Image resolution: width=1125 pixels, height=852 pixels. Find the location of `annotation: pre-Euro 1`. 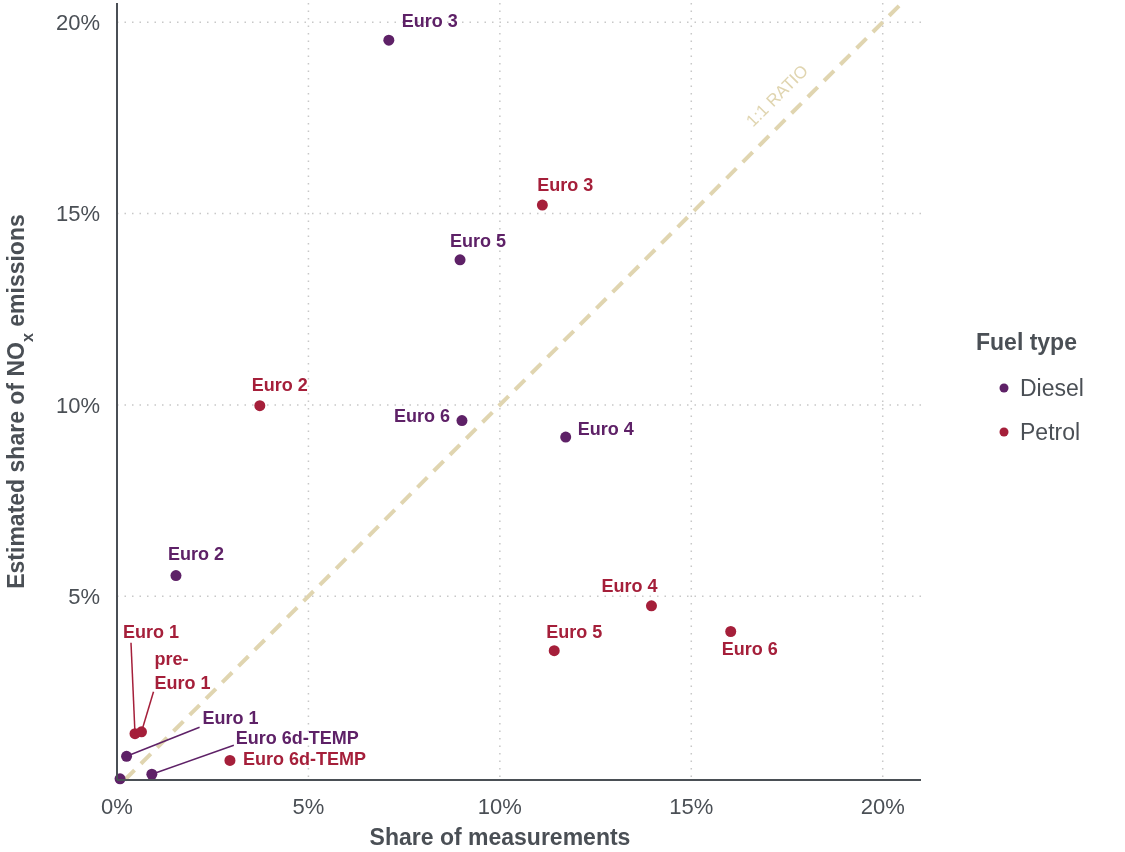

annotation: pre-Euro 1 is located at coordinates (182, 670).